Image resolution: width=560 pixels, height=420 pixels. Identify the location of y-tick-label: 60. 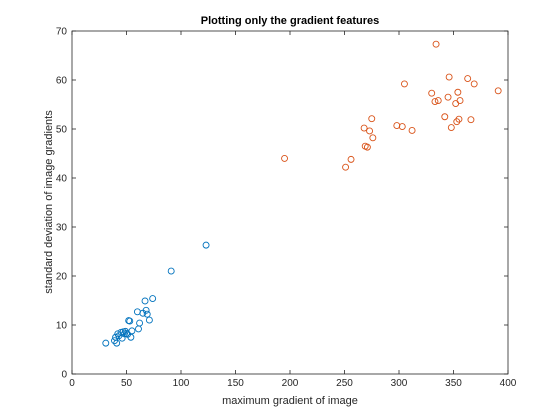
(62, 81).